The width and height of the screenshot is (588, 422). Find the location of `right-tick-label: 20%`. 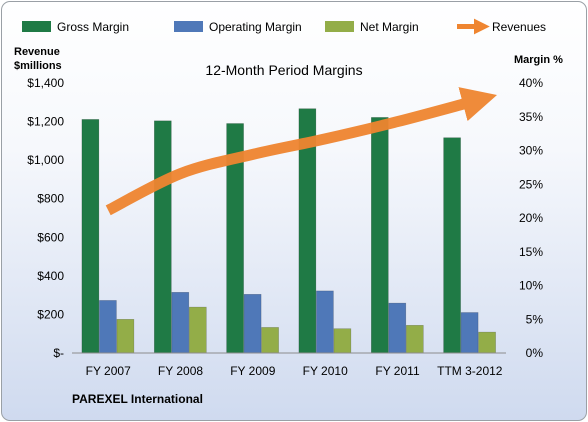

right-tick-label: 20% is located at coordinates (531, 218).